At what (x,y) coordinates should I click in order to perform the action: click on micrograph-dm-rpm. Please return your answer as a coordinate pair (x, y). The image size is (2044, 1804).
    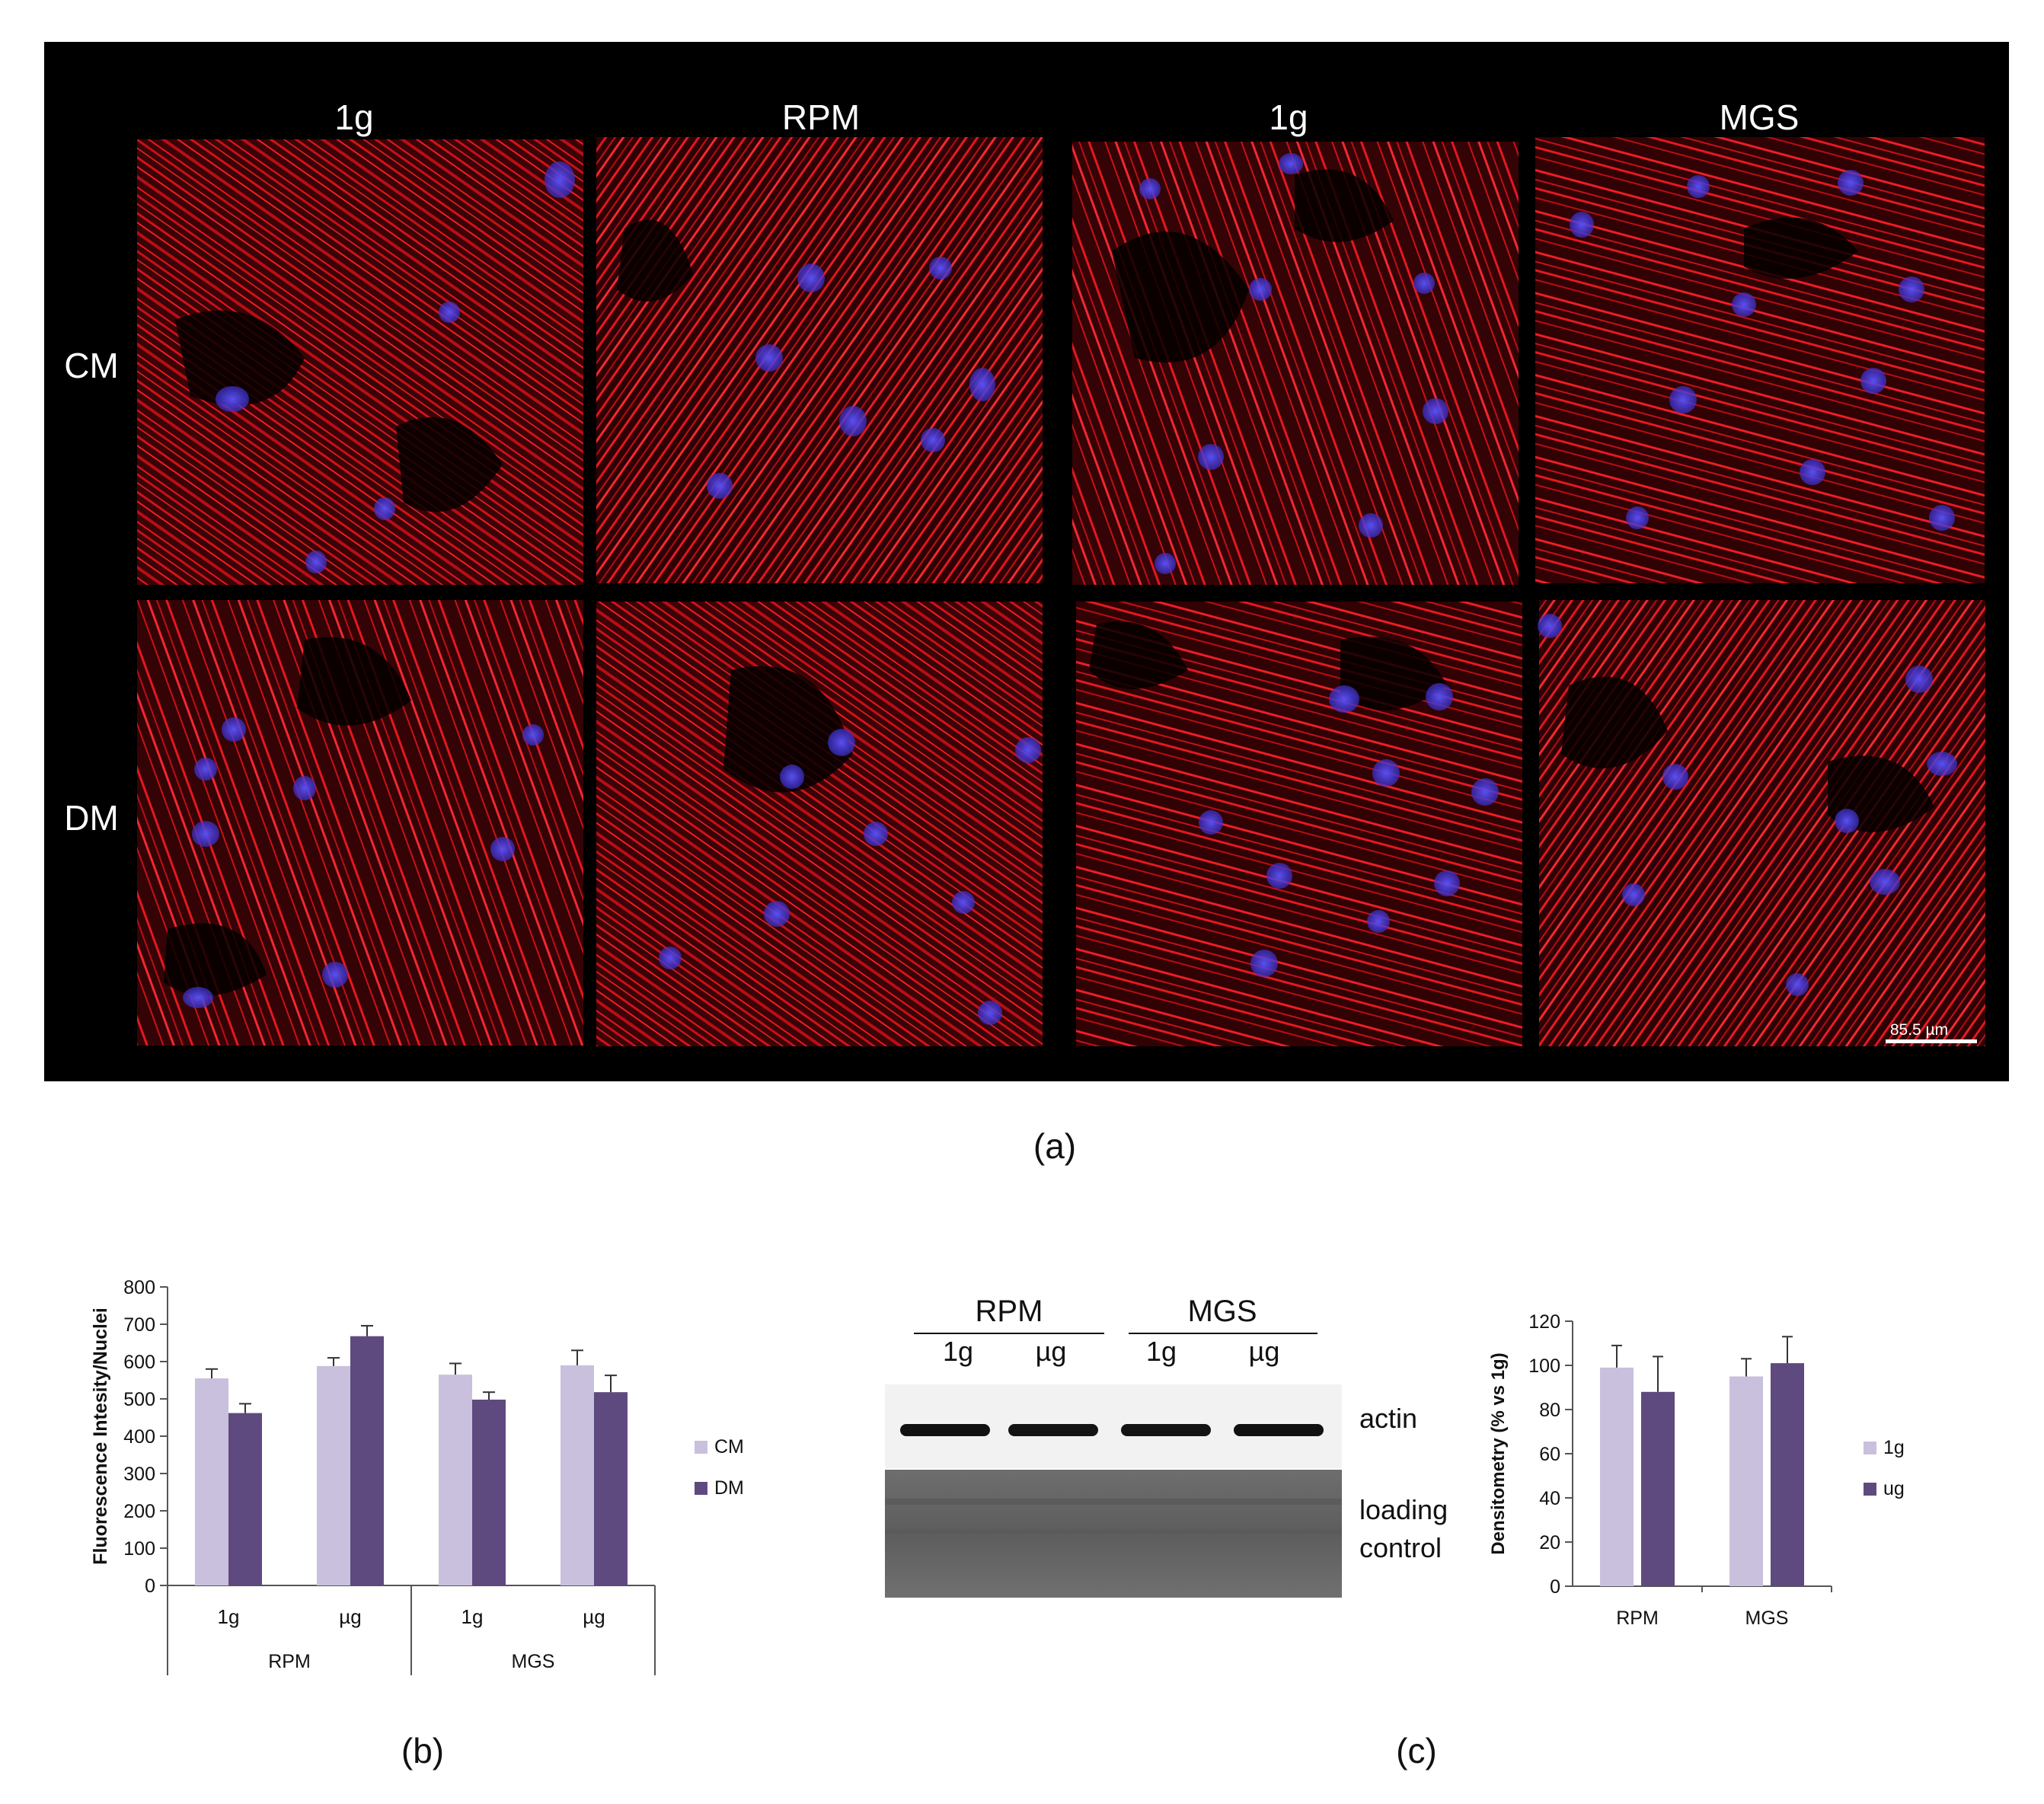
    Looking at the image, I should click on (819, 824).